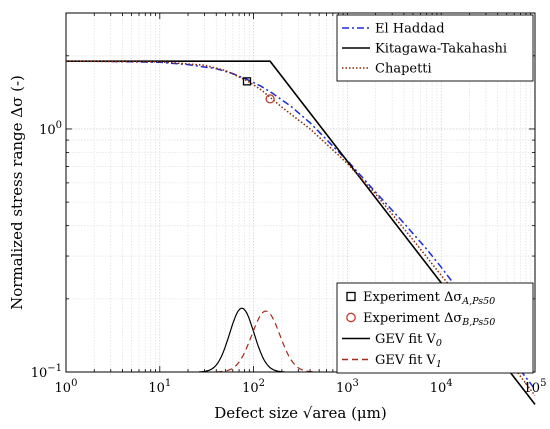  I want to click on x-tick-label-exp: 5, so click(543, 383).